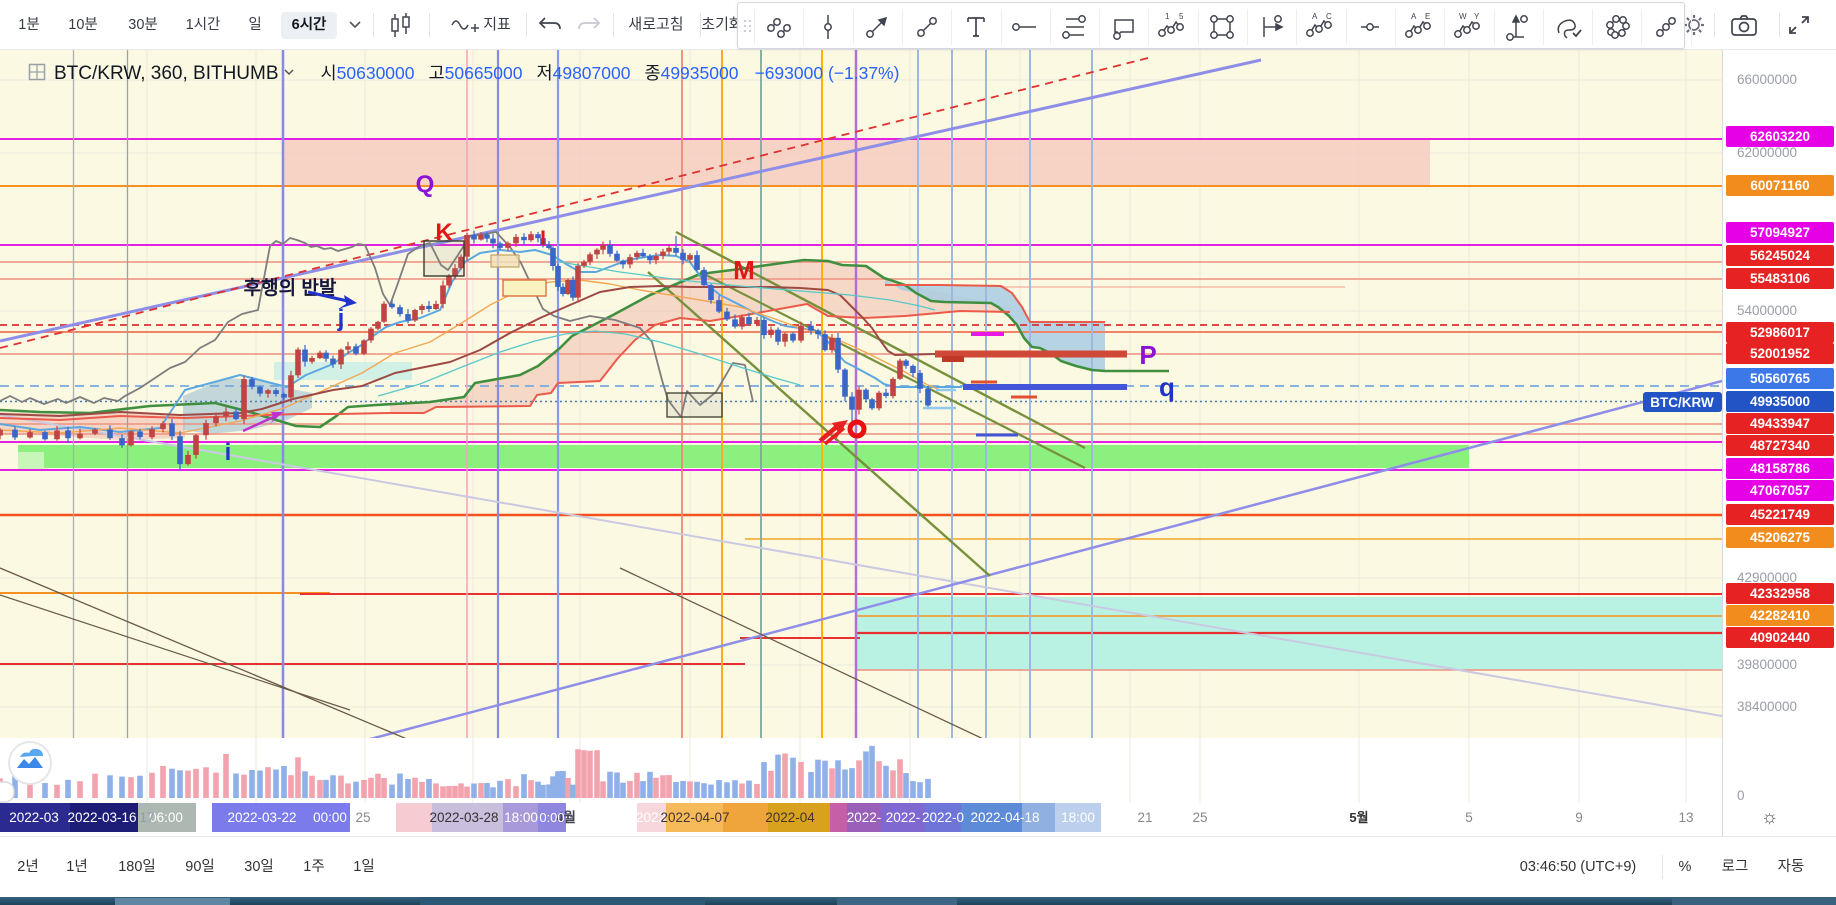 The width and height of the screenshot is (1836, 905). What do you see at coordinates (543, 238) in the screenshot?
I see `svg-text: I` at bounding box center [543, 238].